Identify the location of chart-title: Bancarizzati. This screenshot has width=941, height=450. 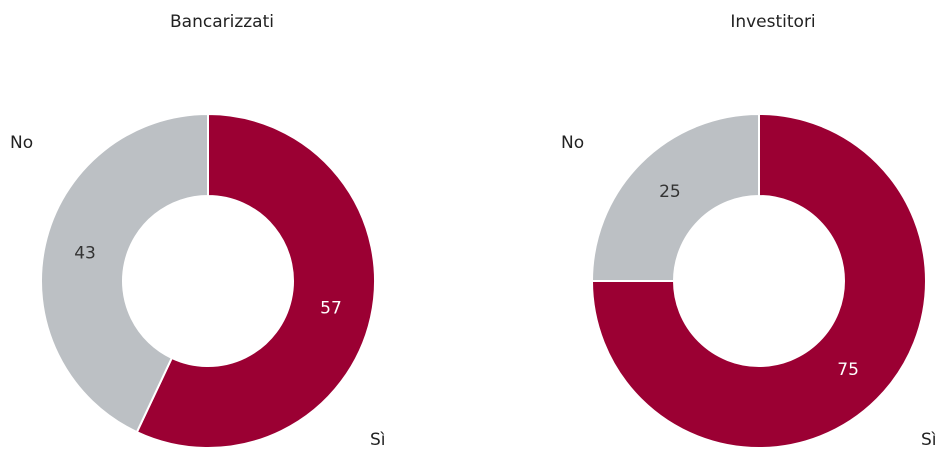
(222, 22).